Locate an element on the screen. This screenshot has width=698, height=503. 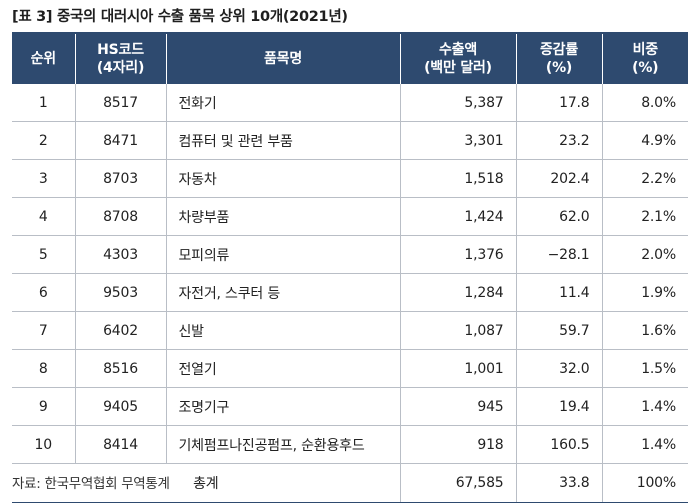
cell-share: 2.1% is located at coordinates (644, 216).